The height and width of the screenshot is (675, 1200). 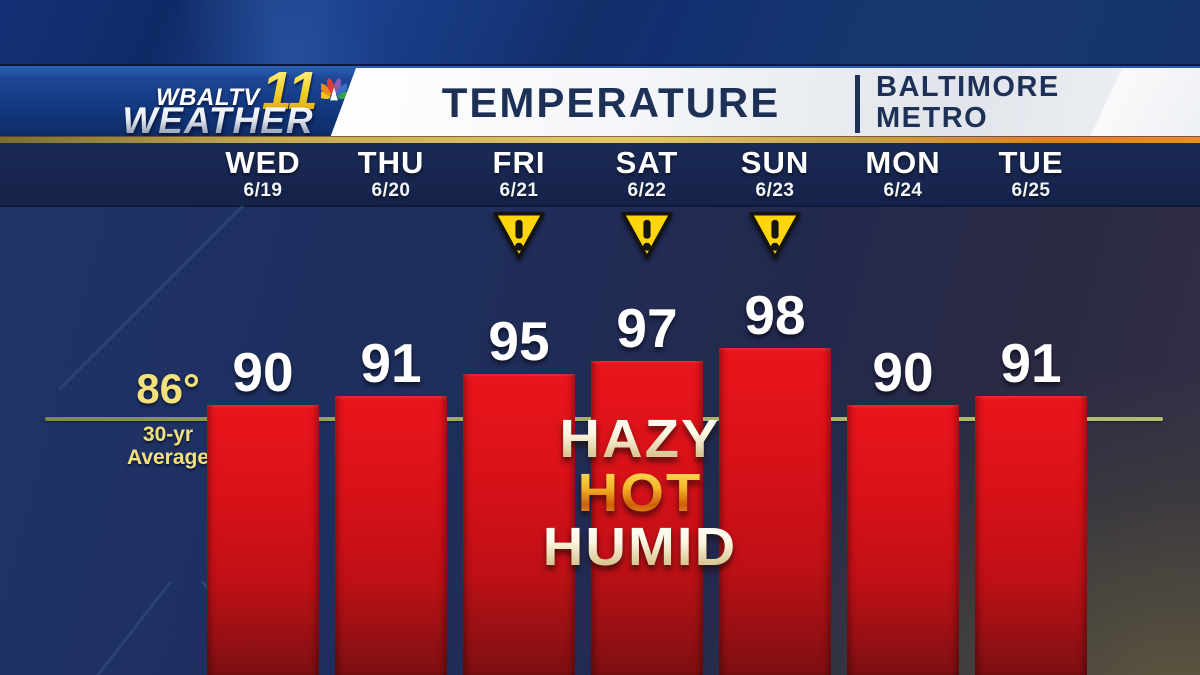 I want to click on channel-number: 11, so click(x=289, y=91).